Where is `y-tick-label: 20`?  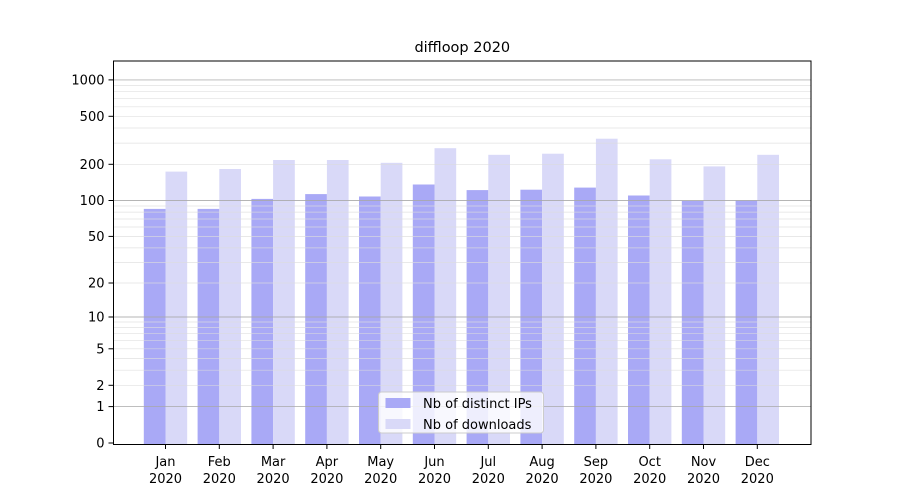
y-tick-label: 20 is located at coordinates (96, 284).